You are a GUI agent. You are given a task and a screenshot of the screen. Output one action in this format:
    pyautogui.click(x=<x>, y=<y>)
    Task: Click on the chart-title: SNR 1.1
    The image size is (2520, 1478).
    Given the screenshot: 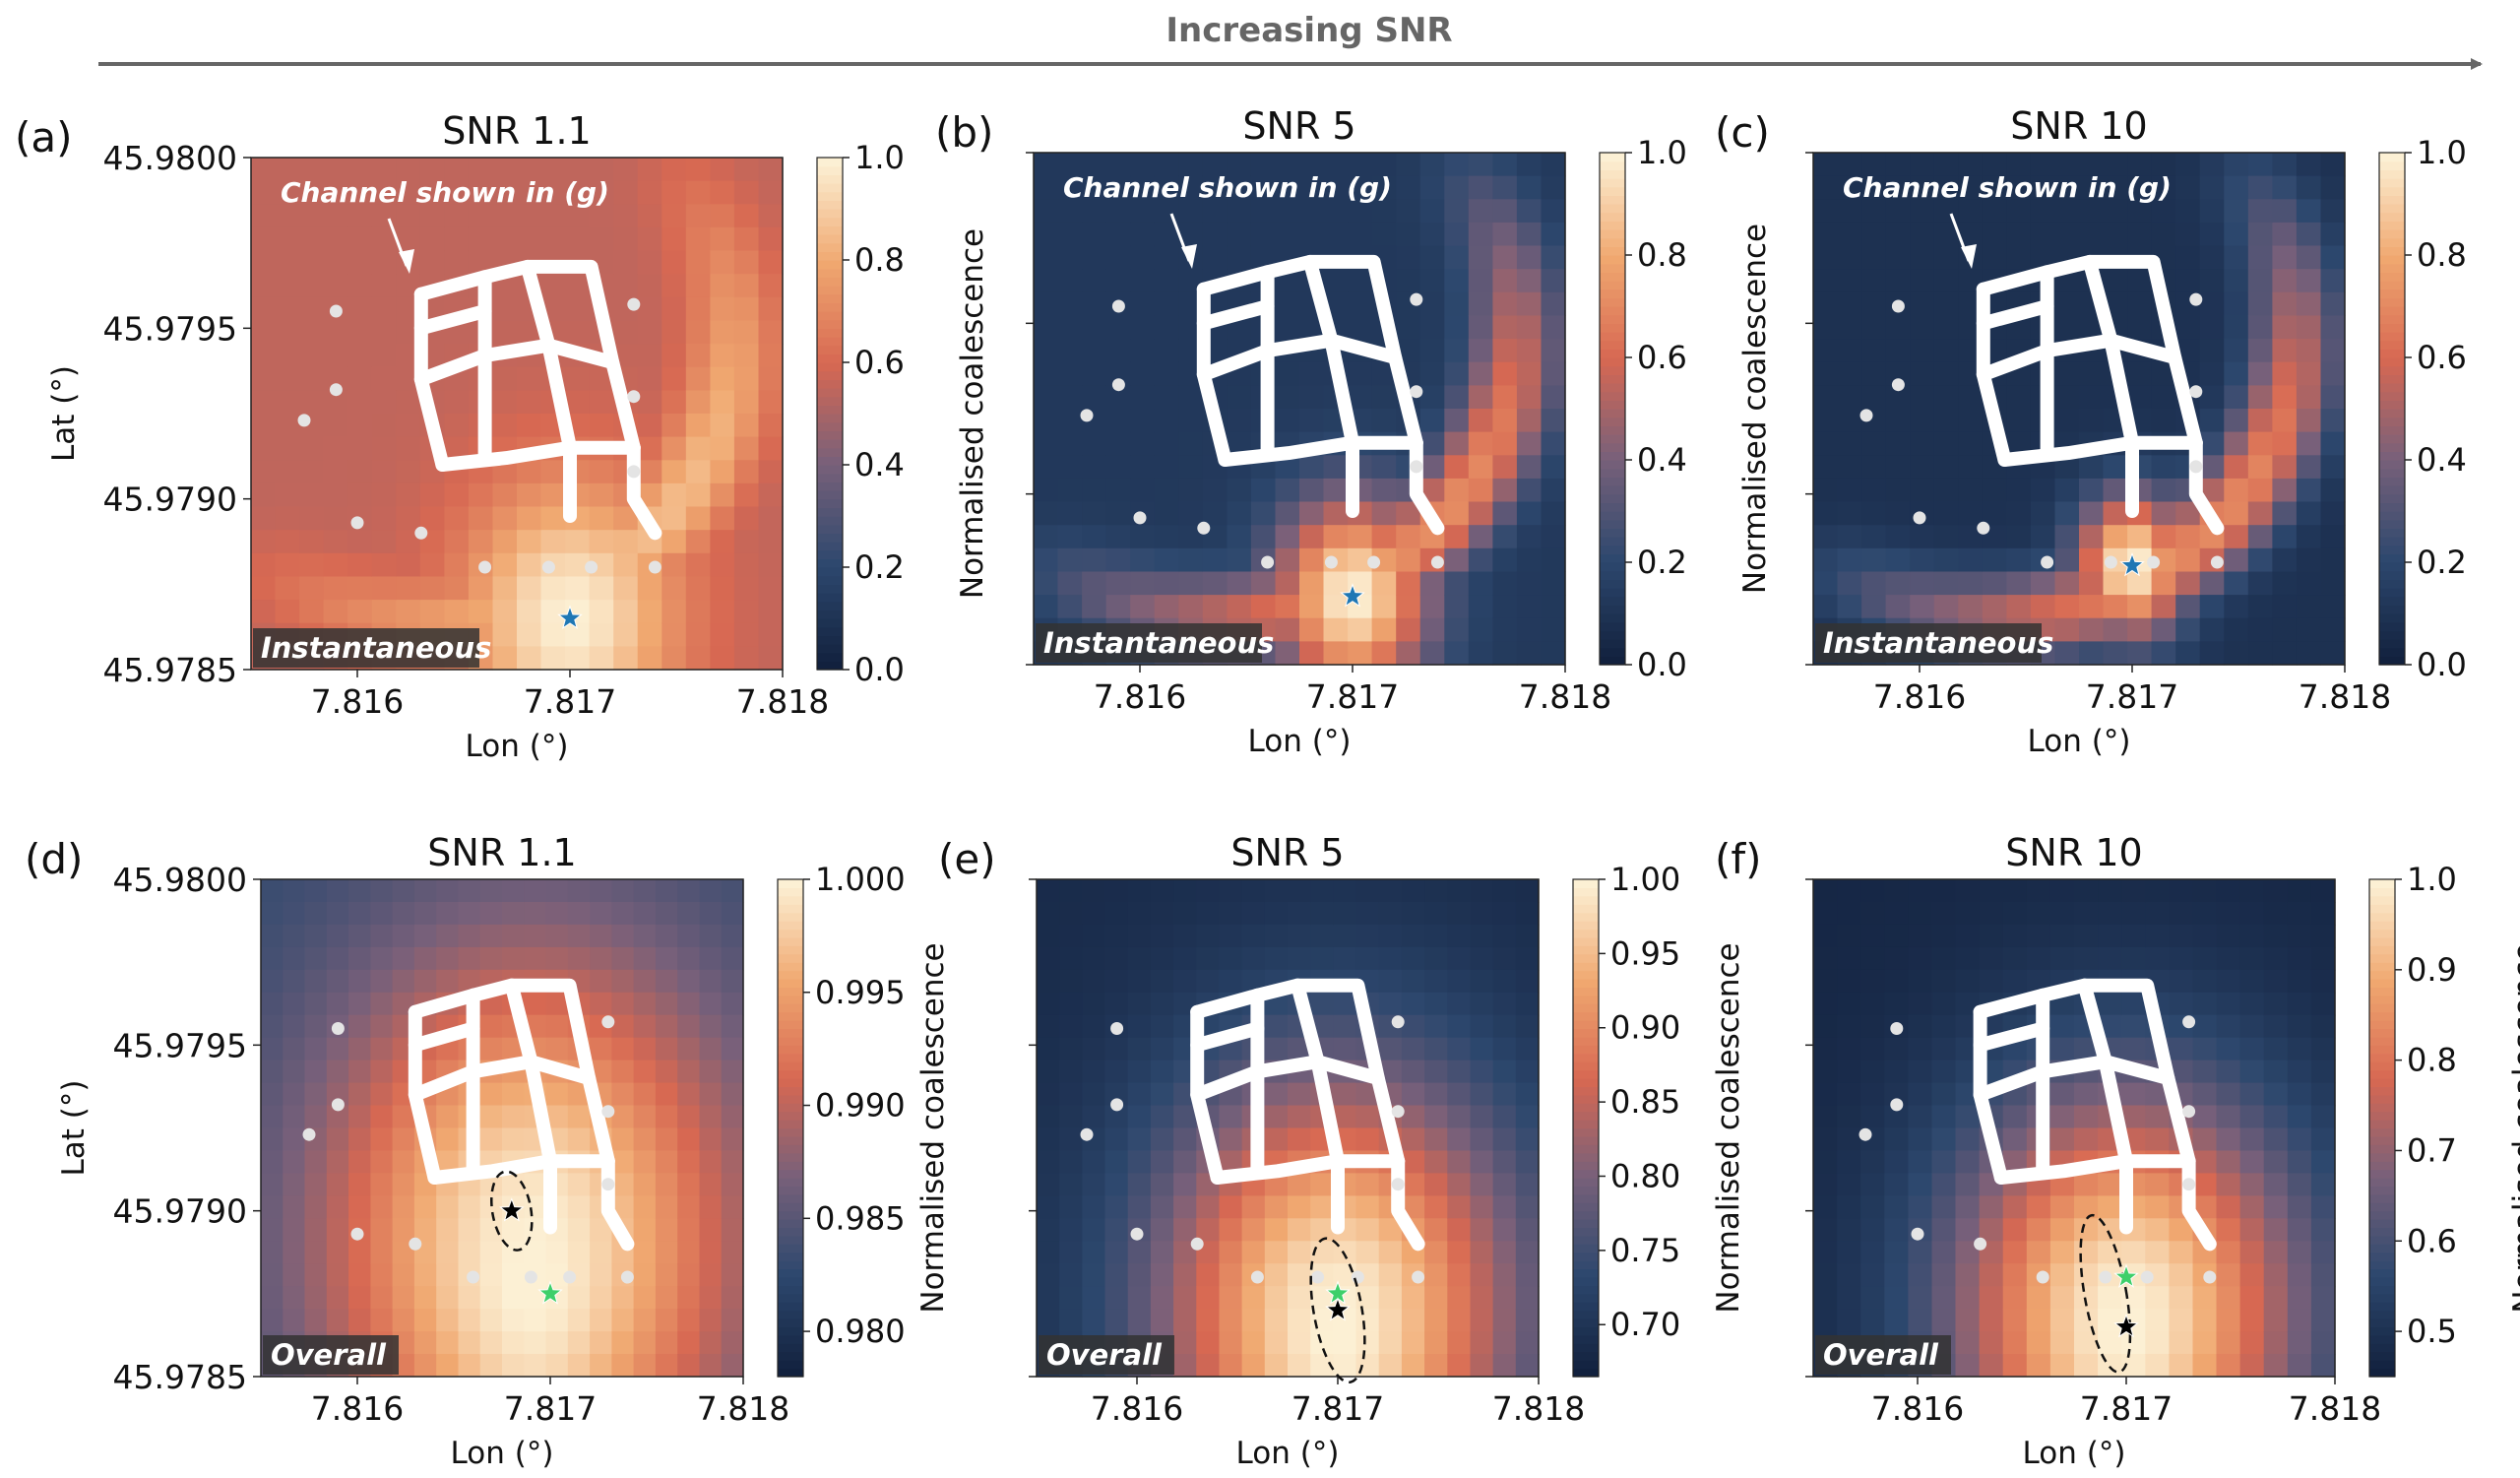 What is the action you would take?
    pyautogui.click(x=516, y=131)
    